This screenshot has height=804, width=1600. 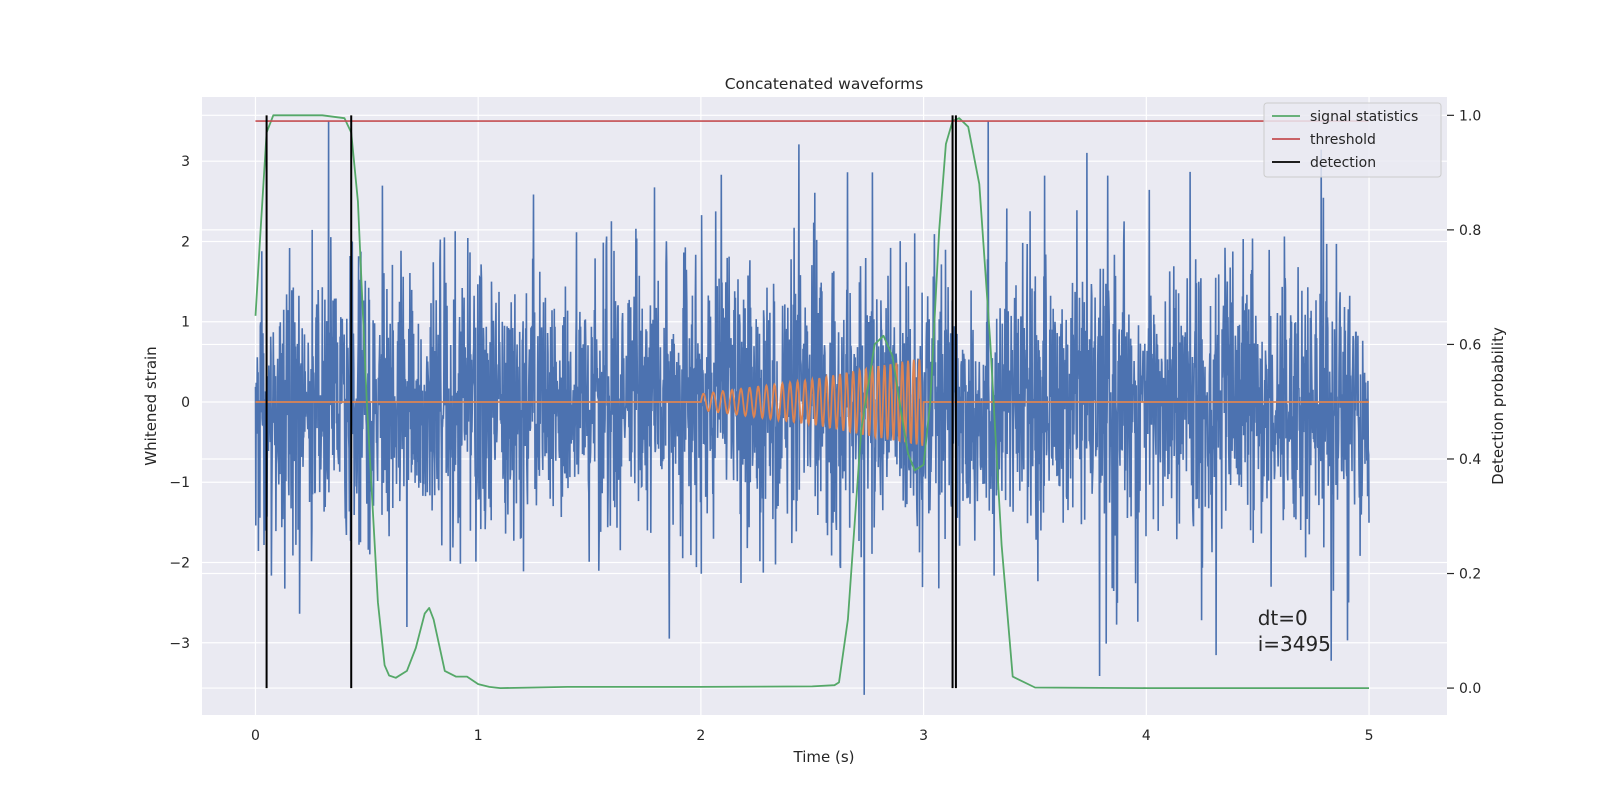 I want to click on right-y-tick-label: 0.6, so click(x=1470, y=345).